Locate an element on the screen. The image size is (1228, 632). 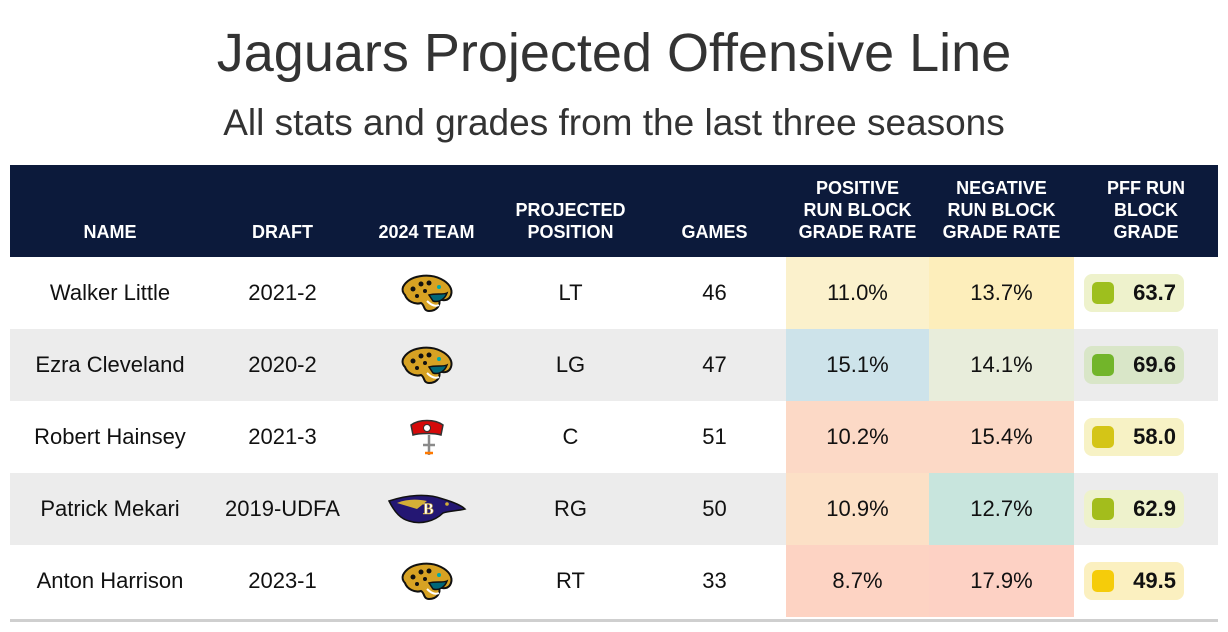
table-row: Ezra Cleveland 2020-2 LG 47 15.1% 14.1% 69.6 is located at coordinates (614, 365).